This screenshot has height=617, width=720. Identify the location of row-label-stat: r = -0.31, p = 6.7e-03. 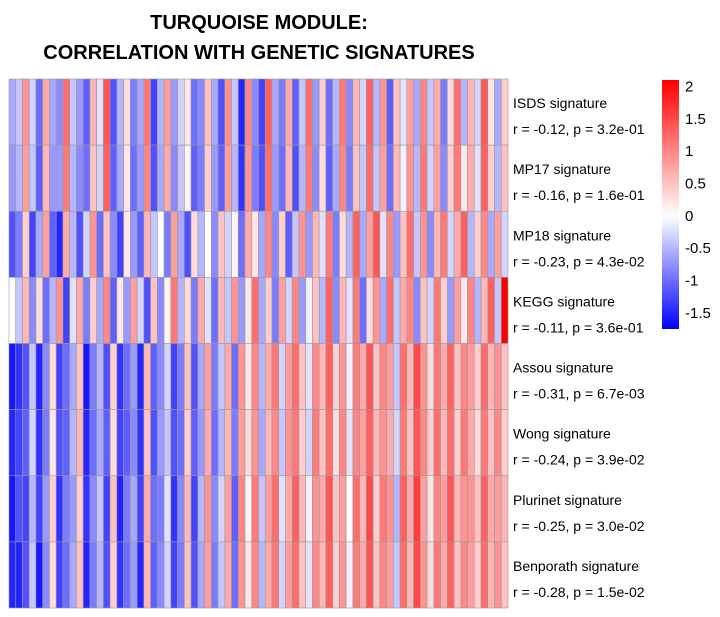
(579, 394).